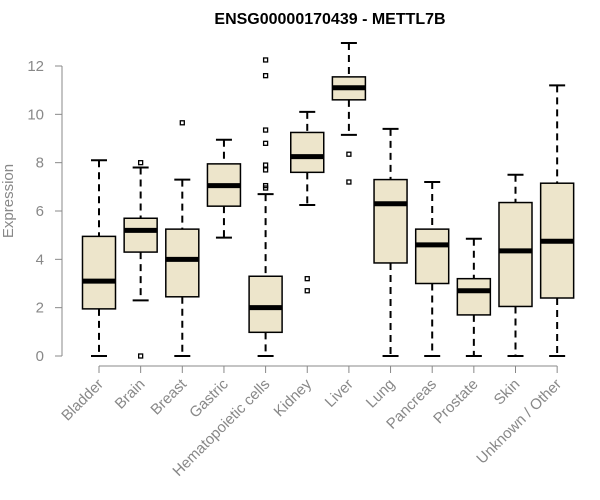 The image size is (600, 500). What do you see at coordinates (381, 394) in the screenshot?
I see `x-tick-label: Lung` at bounding box center [381, 394].